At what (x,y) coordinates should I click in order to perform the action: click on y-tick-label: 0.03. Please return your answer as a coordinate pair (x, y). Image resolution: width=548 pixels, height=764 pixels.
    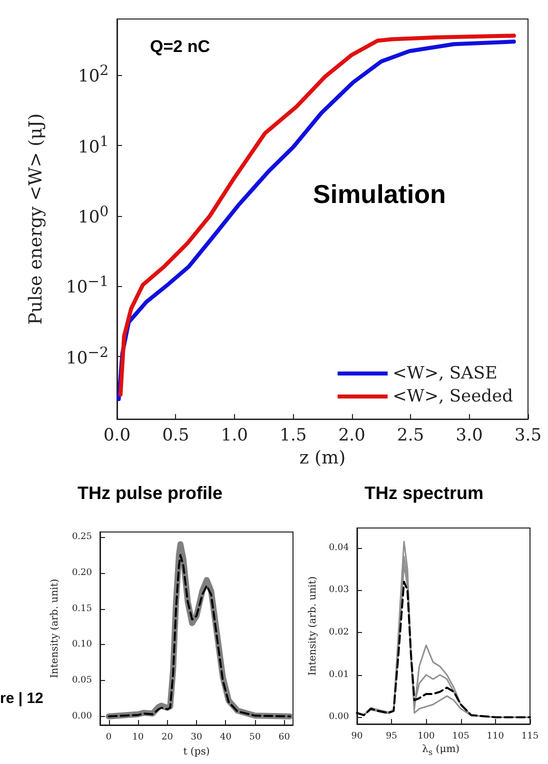
    Looking at the image, I should click on (339, 590).